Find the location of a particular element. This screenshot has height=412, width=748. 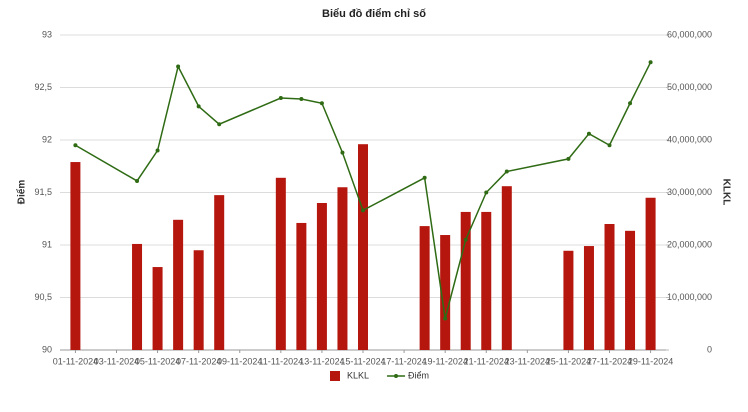

y-tick-label: 92,5 is located at coordinates (43, 87).